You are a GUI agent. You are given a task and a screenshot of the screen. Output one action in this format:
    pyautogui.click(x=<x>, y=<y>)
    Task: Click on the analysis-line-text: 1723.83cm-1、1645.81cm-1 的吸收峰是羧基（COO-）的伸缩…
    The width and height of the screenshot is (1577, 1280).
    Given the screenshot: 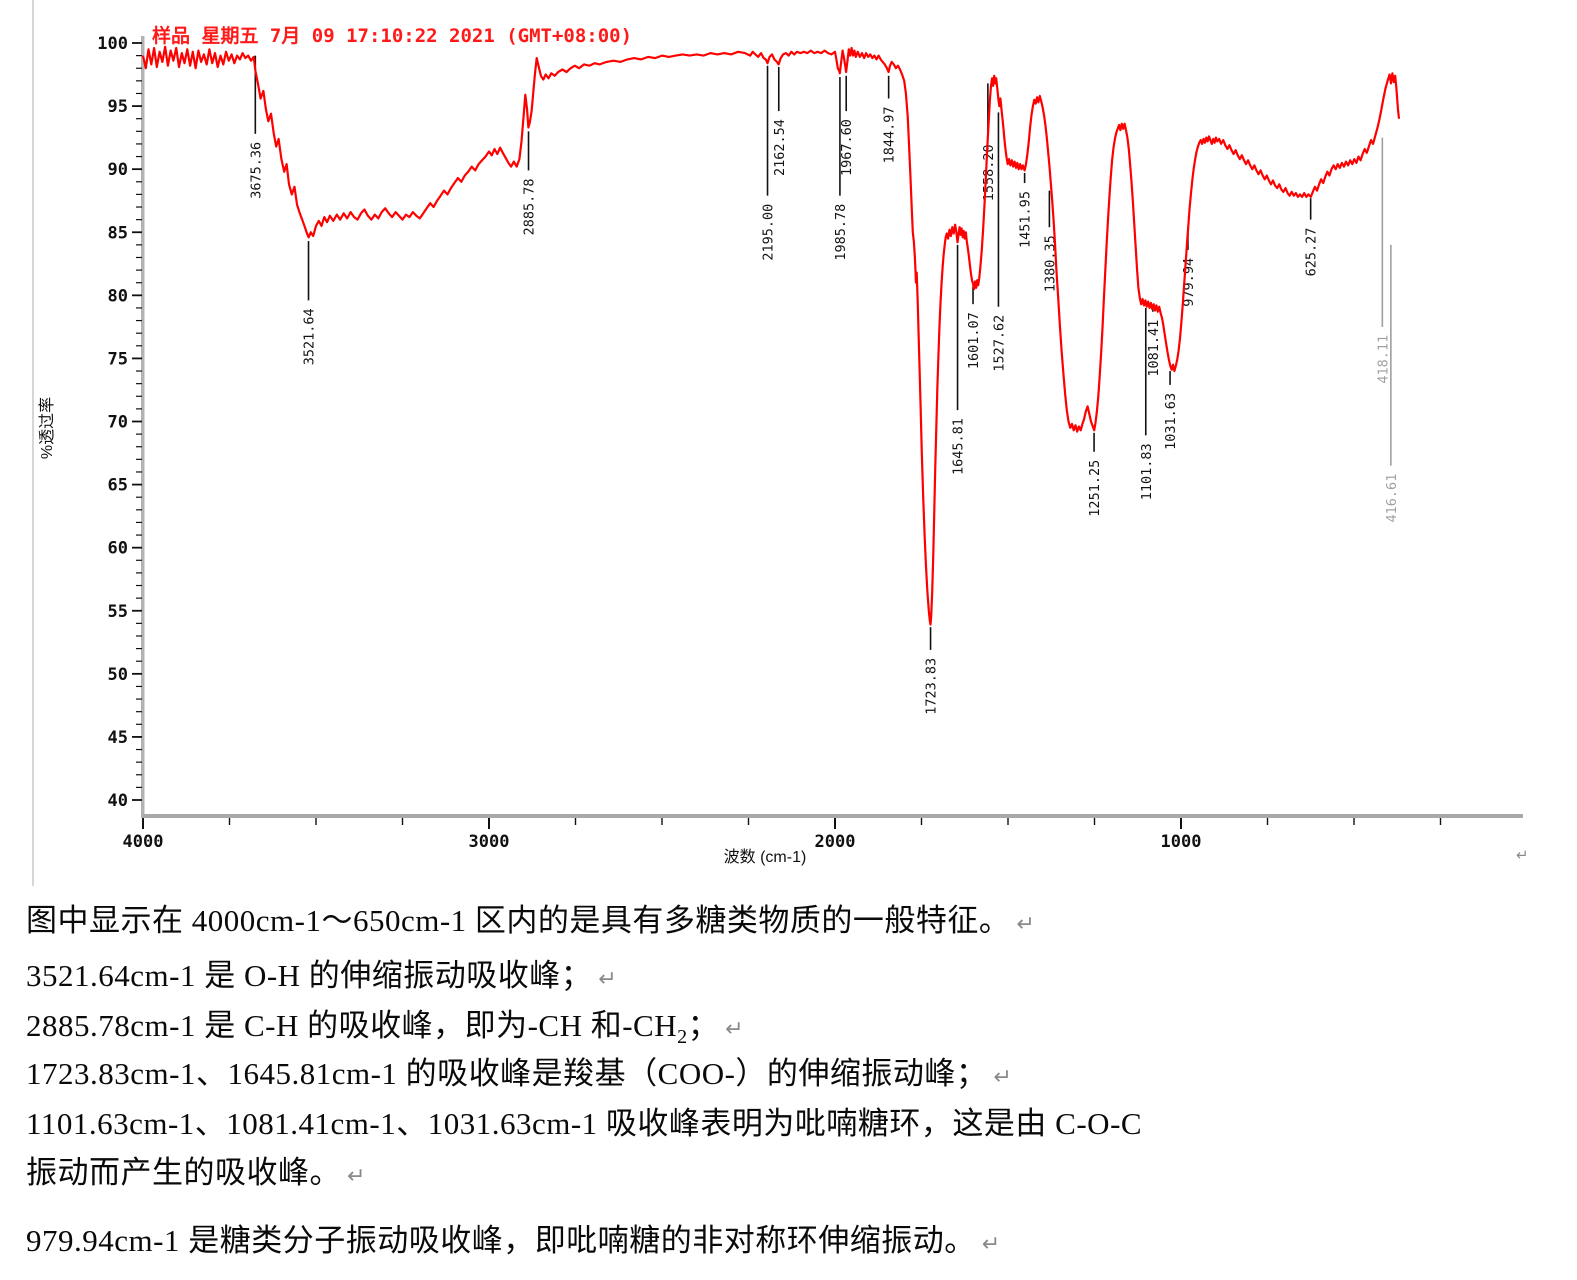 What is the action you would take?
    pyautogui.click(x=507, y=1073)
    